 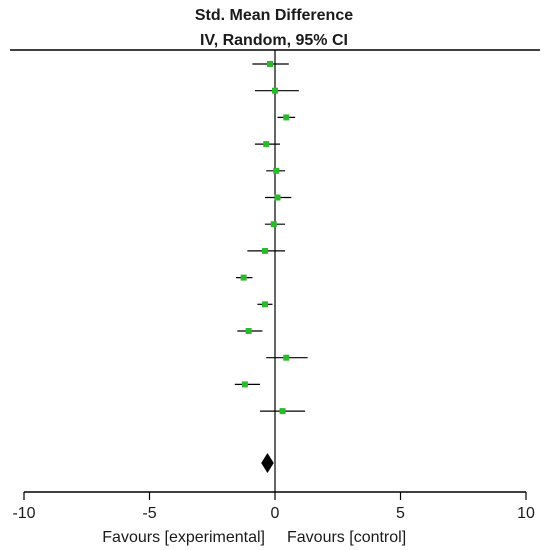 What do you see at coordinates (275, 513) in the screenshot?
I see `x-tick-label: 0` at bounding box center [275, 513].